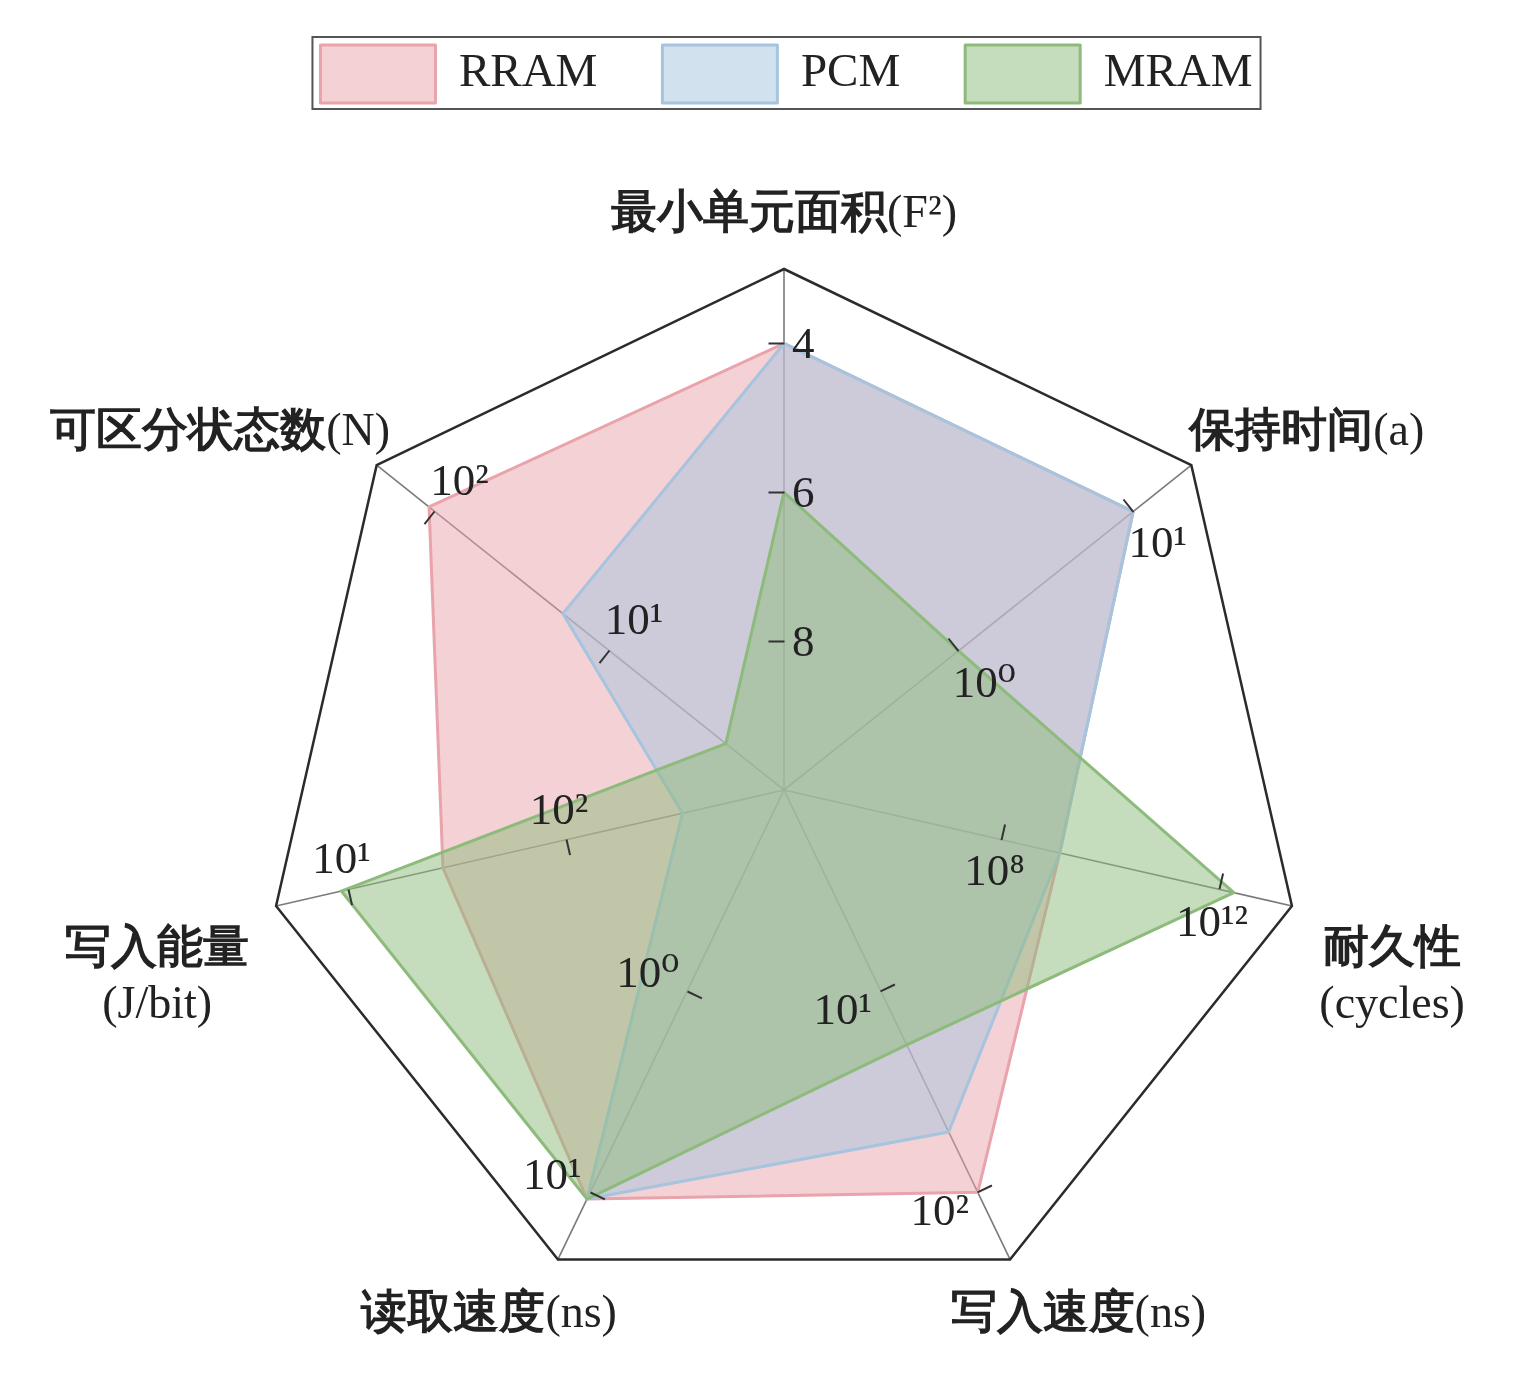 The image size is (1525, 1388). I want to click on y-tick-label: 8, so click(803, 640).